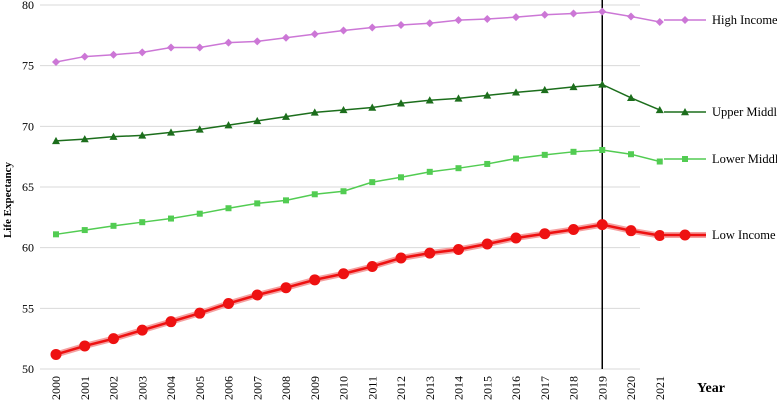 This screenshot has height=401, width=777. I want to click on x-tick-label-2001: 2001, so click(85, 388).